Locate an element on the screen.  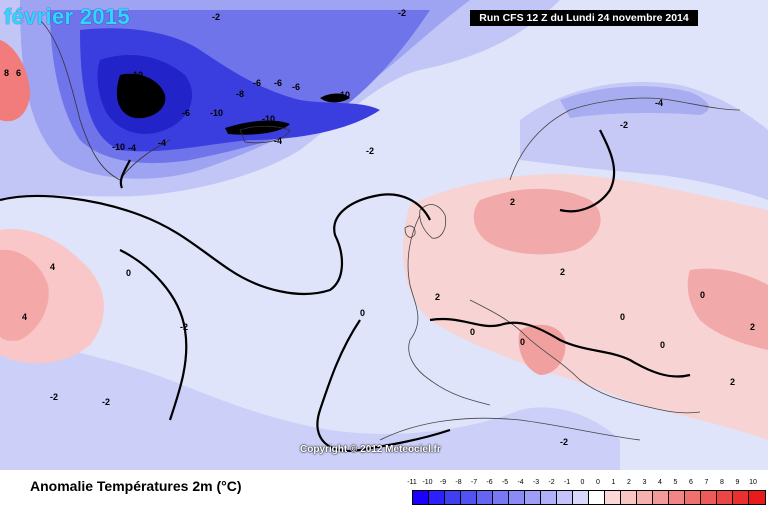
color-scale-bars is located at coordinates (589, 497).